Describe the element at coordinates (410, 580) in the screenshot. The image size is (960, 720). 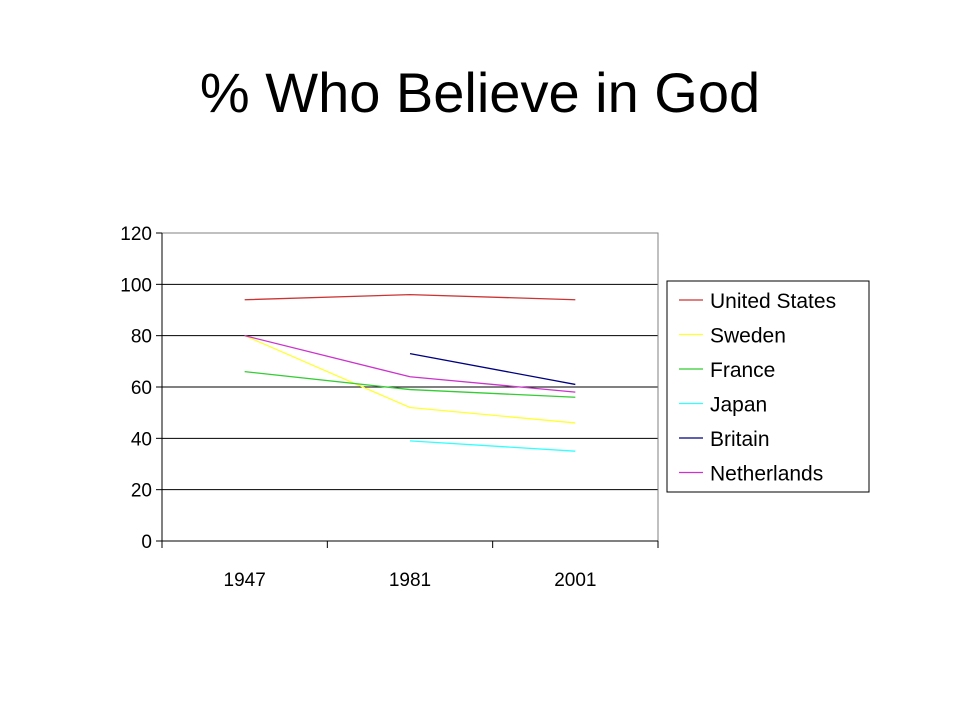
I see `x-tick-label: 1981` at that location.